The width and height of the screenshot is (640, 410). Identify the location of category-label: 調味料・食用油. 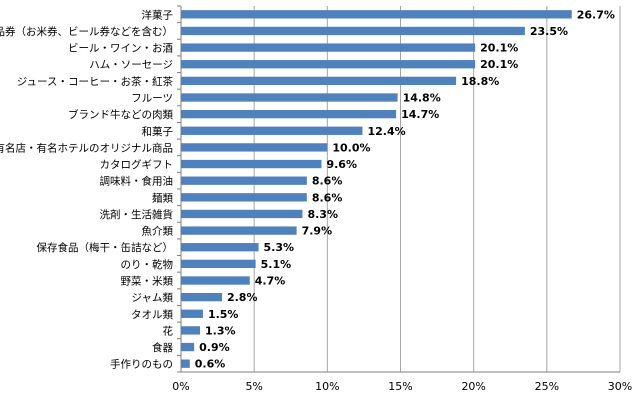
(137, 181).